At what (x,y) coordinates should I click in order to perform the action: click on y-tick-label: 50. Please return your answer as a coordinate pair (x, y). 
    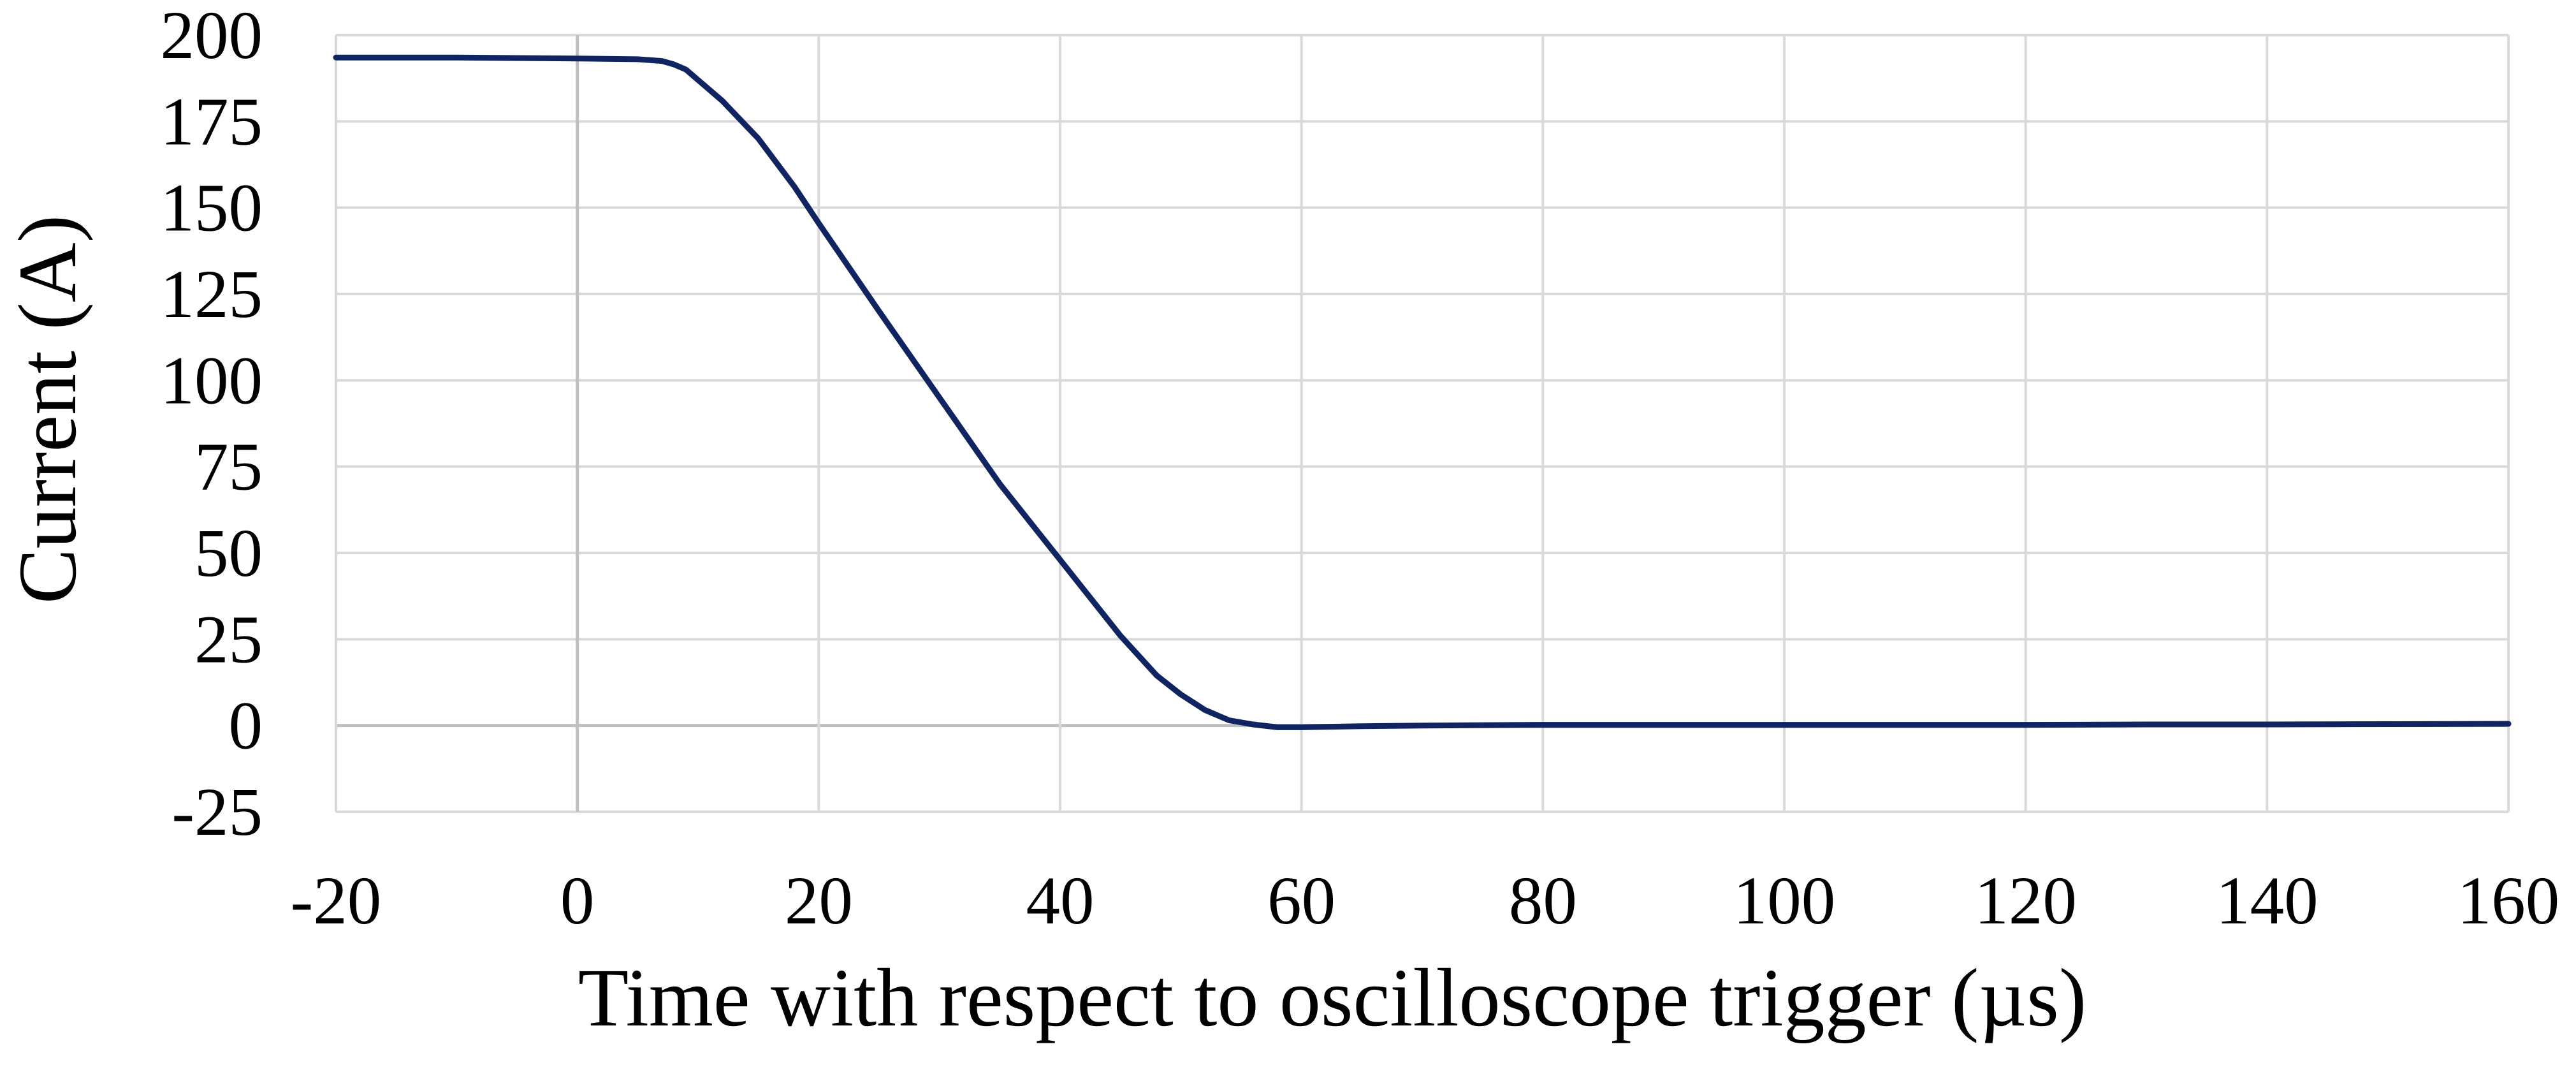
    Looking at the image, I should click on (228, 553).